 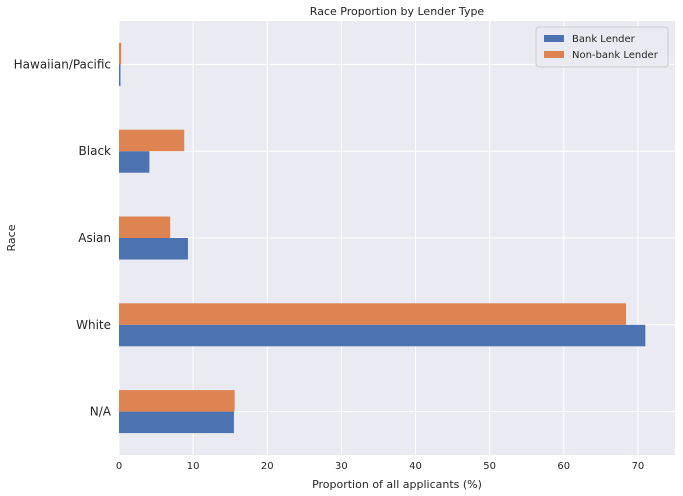 What do you see at coordinates (489, 466) in the screenshot?
I see `x-tick-label: 50` at bounding box center [489, 466].